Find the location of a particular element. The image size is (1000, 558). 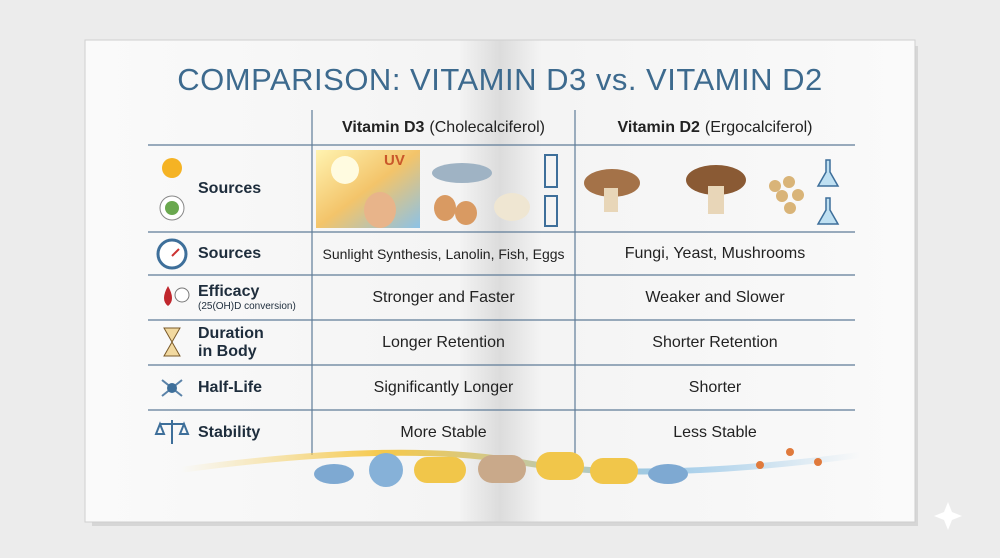

row-sublabel: (25(OH)D conversion) is located at coordinates (247, 306).